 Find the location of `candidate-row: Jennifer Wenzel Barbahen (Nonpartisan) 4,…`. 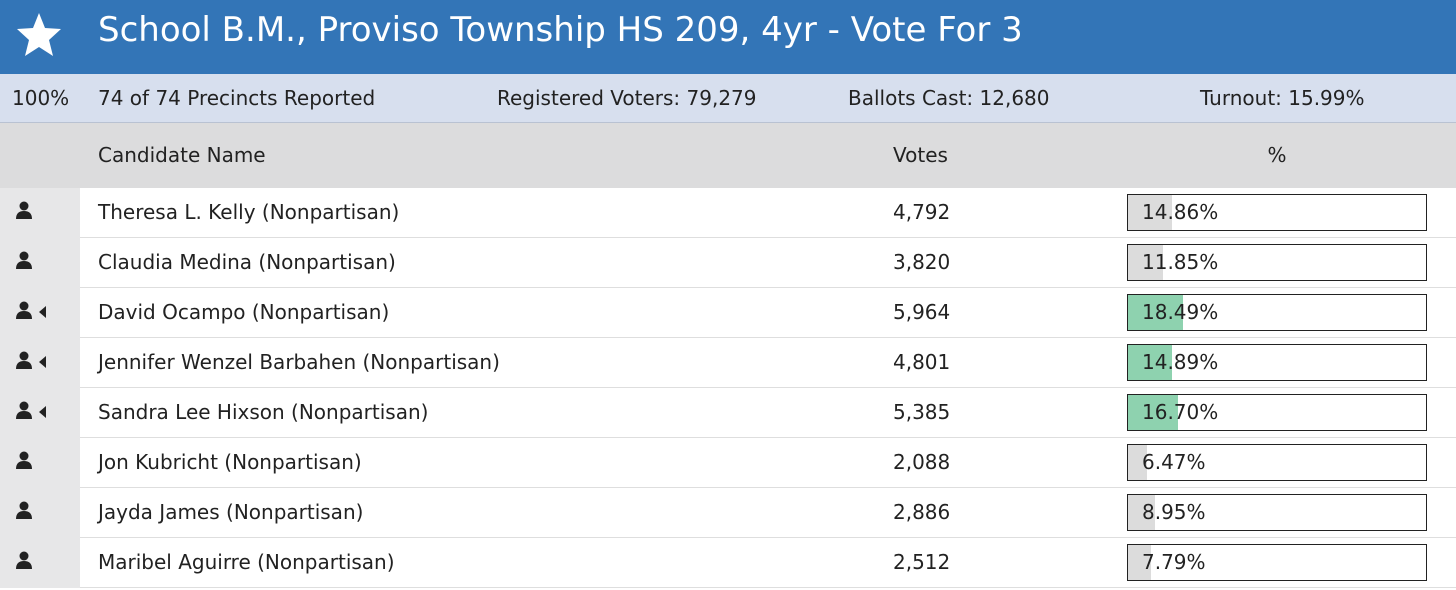

candidate-row: Jennifer Wenzel Barbahen (Nonpartisan) 4,… is located at coordinates (728, 363).